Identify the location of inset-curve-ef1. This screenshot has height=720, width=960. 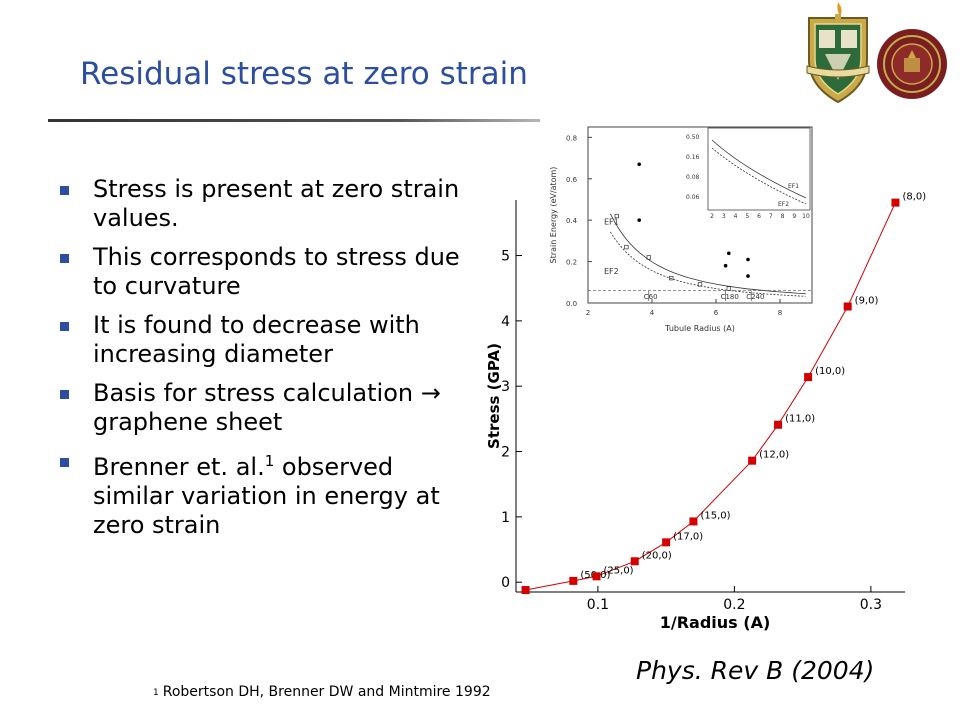
(708, 254).